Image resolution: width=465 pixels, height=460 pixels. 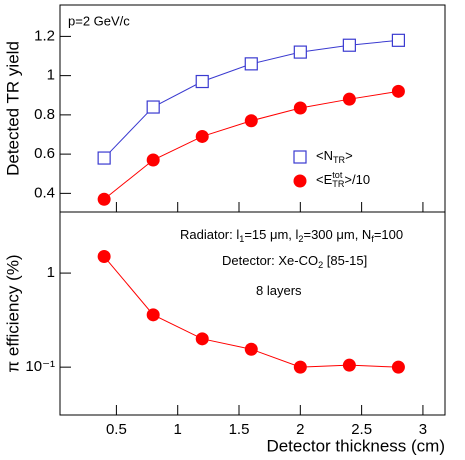 I want to click on text-part: Radiator: l, so click(x=209, y=234).